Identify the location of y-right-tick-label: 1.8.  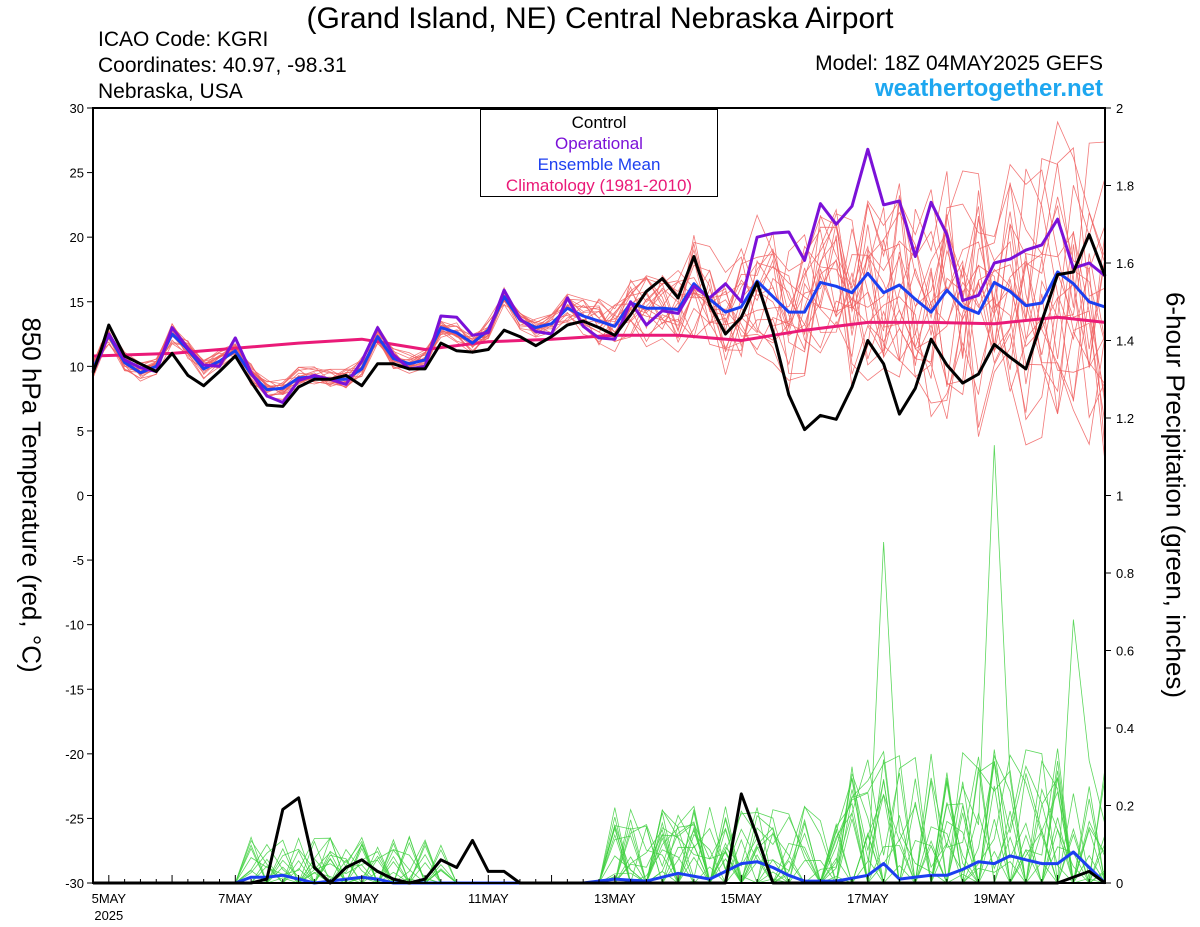
(1125, 186).